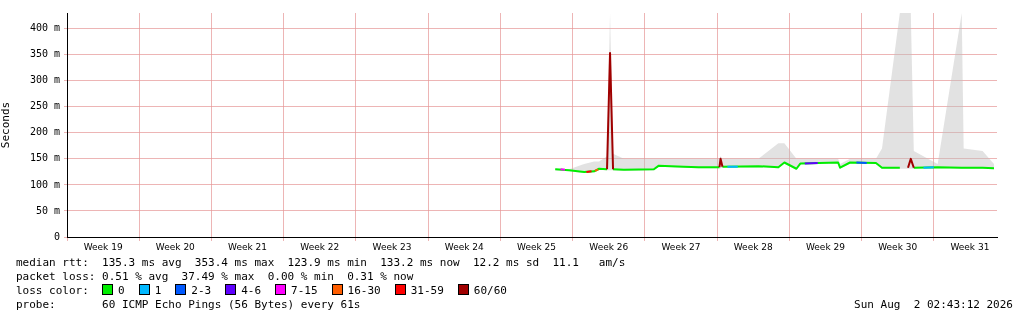 The image size is (1028, 319). Describe the element at coordinates (490, 290) in the screenshot. I see `legend-label: 60/60` at that location.